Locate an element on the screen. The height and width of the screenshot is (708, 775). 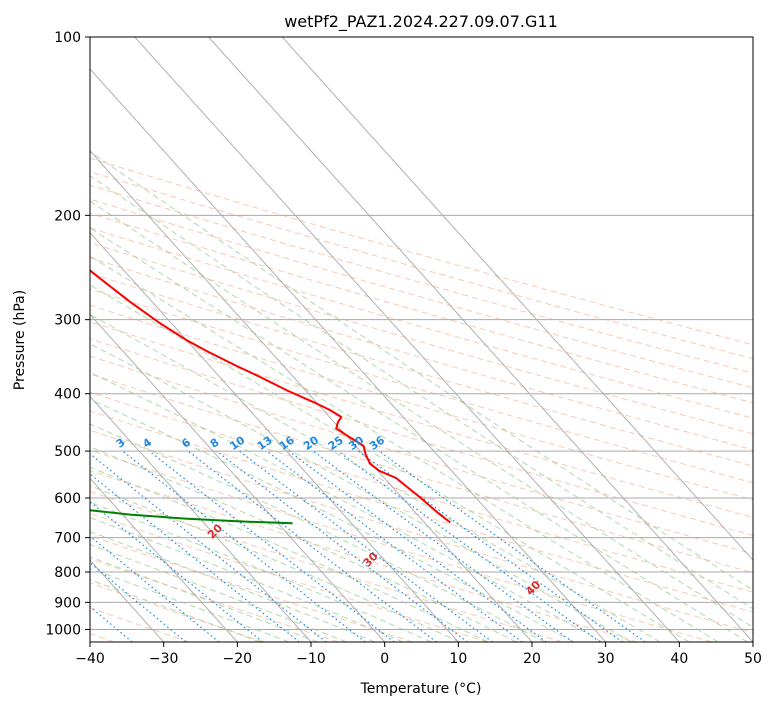
x-tick-label: 40 is located at coordinates (679, 659).